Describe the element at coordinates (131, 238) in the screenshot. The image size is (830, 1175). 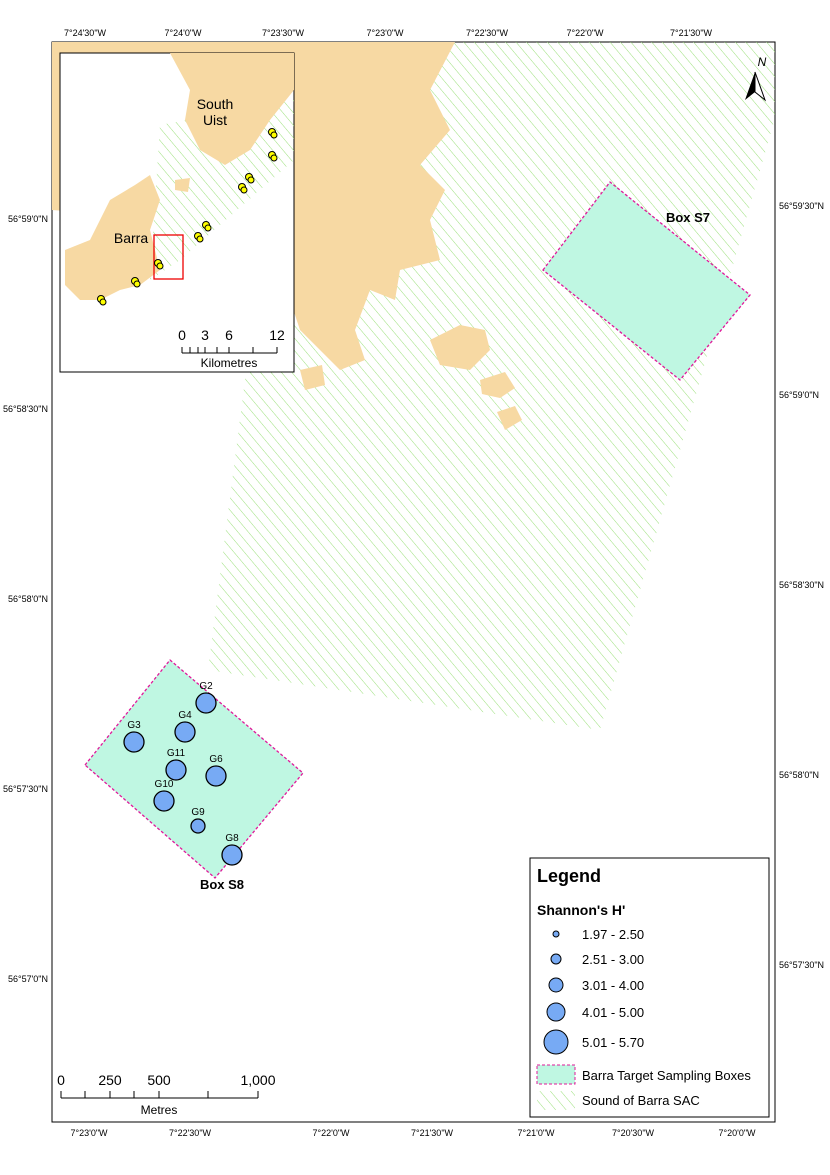
I see `place-label: Barra` at that location.